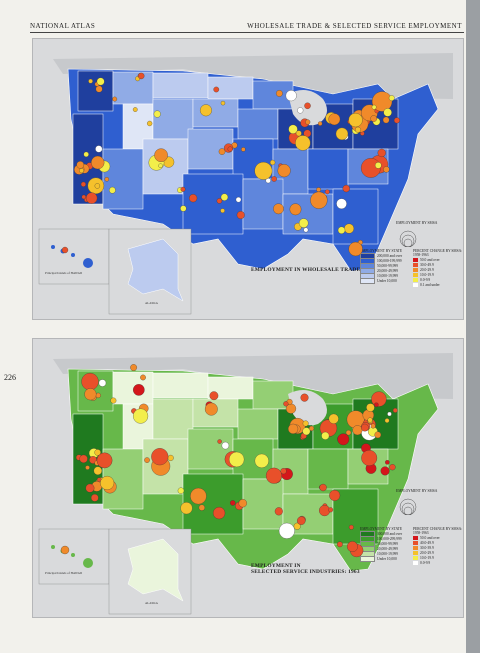  I want to click on state-class-legend-label: 300,000 and over, so click(390, 533).